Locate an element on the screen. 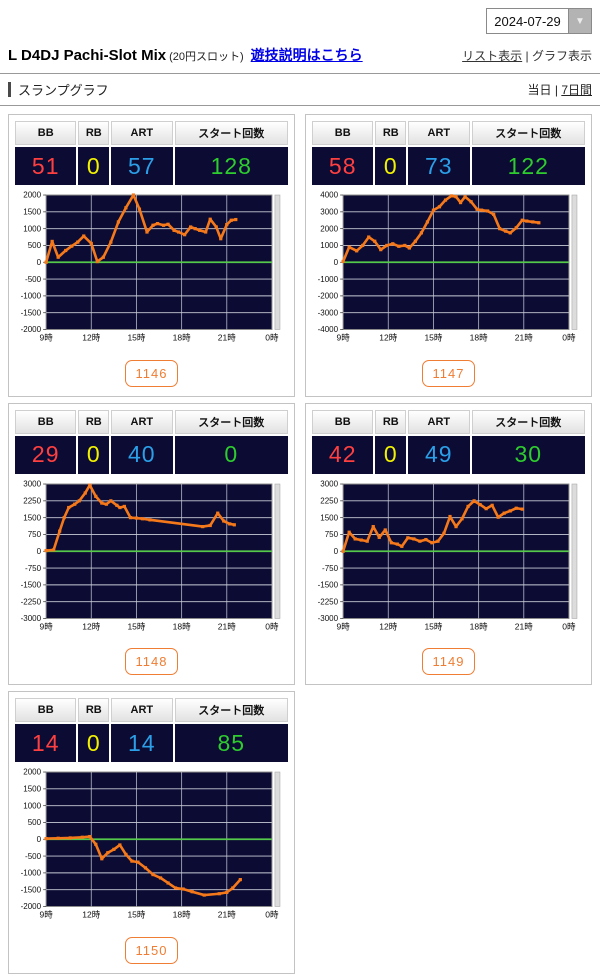 This screenshot has height=980, width=600. date-selector: 2024-07-29 ▼ is located at coordinates (539, 21).